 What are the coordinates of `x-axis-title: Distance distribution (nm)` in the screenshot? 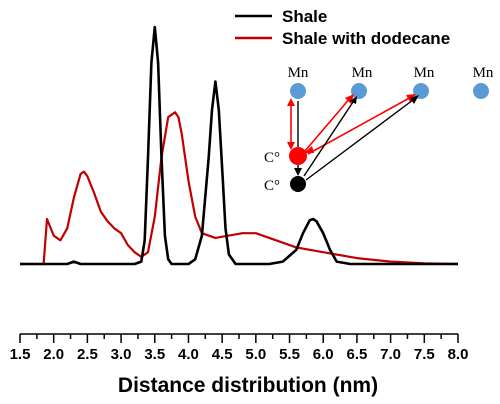 It's located at (248, 385).